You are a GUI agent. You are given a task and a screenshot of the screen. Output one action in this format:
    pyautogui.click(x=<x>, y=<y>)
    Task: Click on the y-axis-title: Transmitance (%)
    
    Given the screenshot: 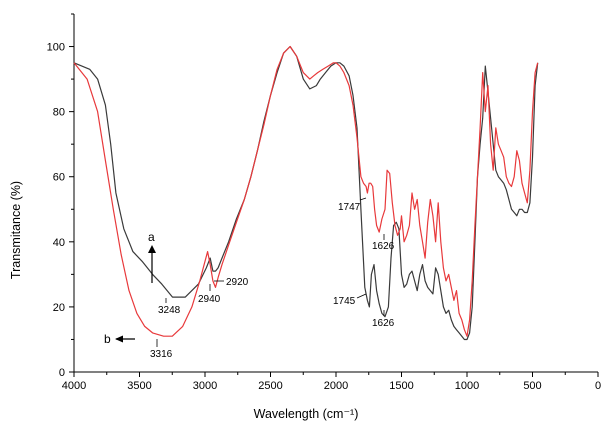 What is the action you would take?
    pyautogui.click(x=16, y=230)
    